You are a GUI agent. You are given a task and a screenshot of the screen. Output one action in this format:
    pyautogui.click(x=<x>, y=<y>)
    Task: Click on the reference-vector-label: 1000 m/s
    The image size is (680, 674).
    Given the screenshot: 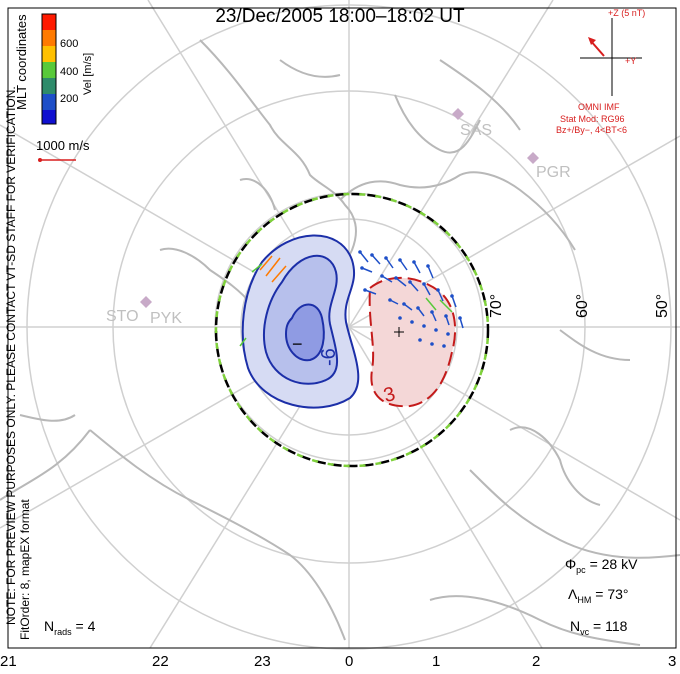 What is the action you would take?
    pyautogui.click(x=63, y=145)
    